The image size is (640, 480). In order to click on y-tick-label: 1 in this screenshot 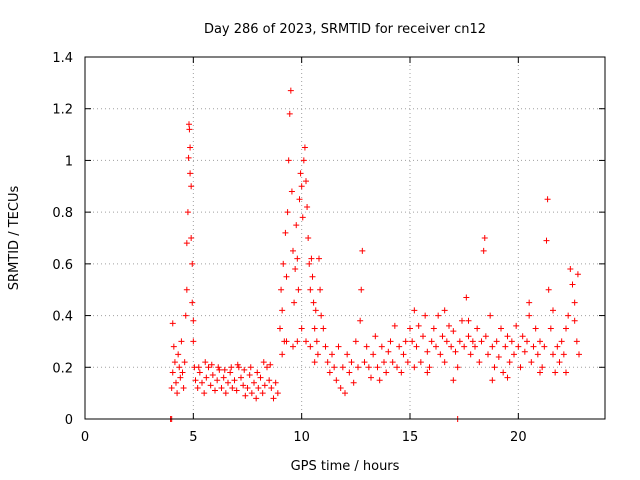, I will do `click(69, 161)`.